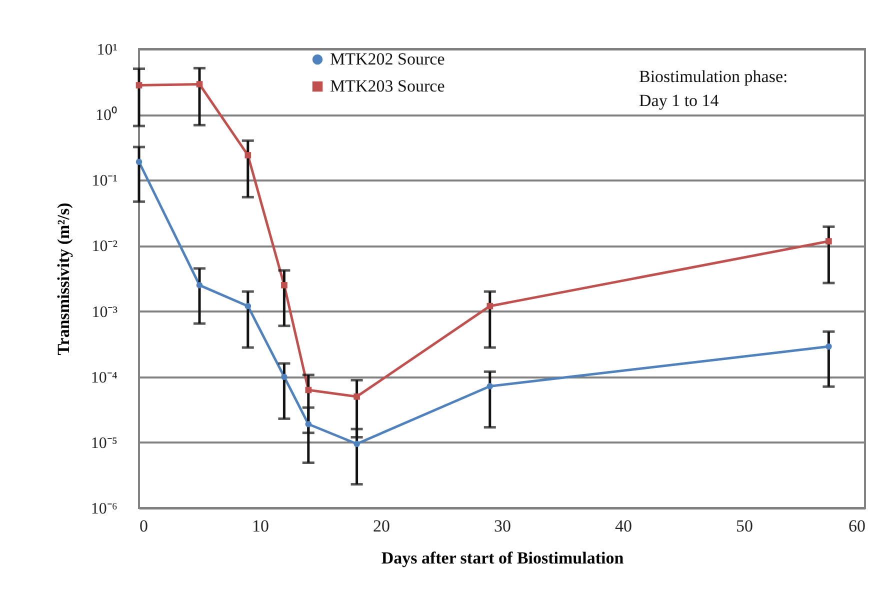  What do you see at coordinates (387, 86) in the screenshot?
I see `legend-label: MTK203 Source` at bounding box center [387, 86].